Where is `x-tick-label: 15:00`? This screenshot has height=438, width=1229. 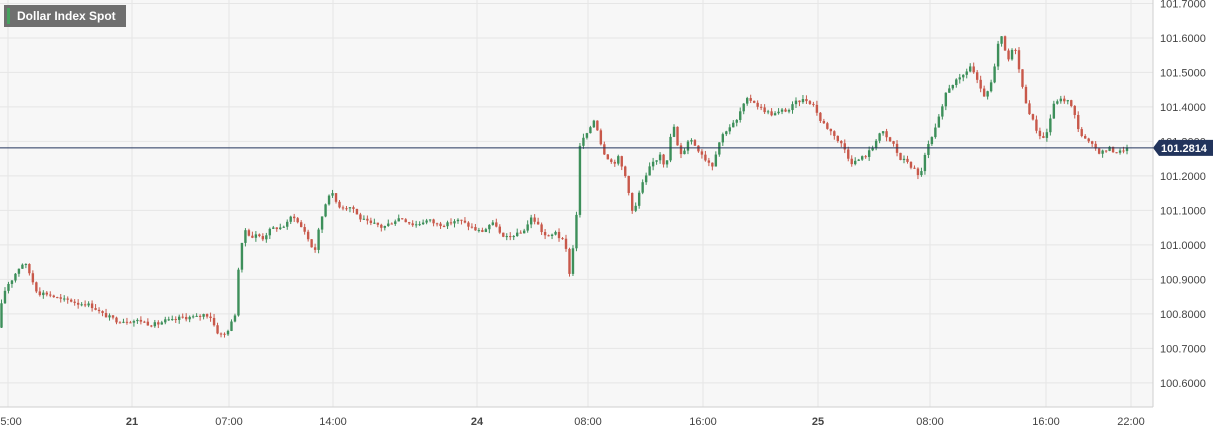
x-tick-label: 15:00 is located at coordinates (11, 422).